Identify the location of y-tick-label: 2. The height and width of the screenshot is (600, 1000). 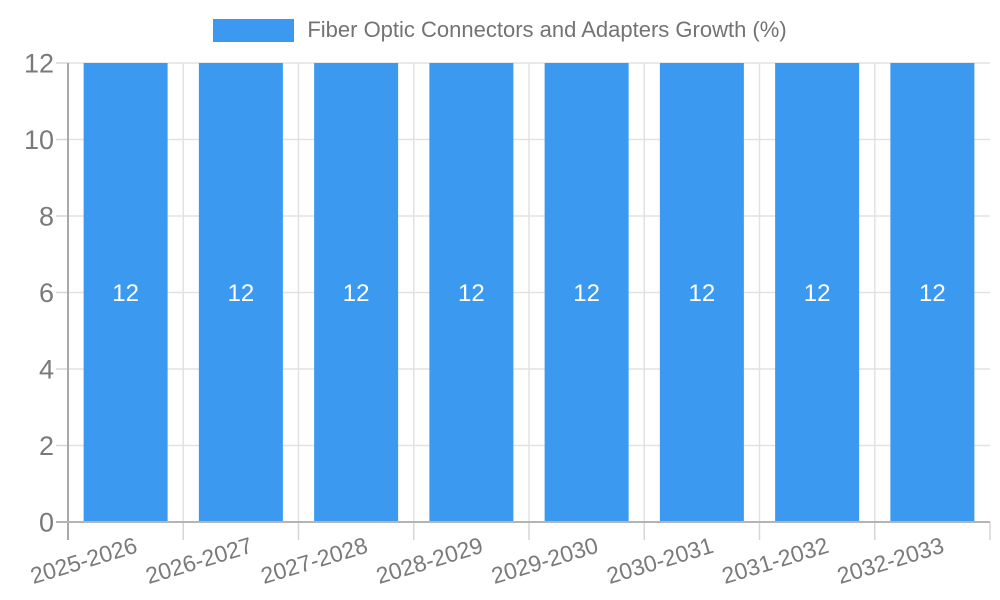
(46, 446).